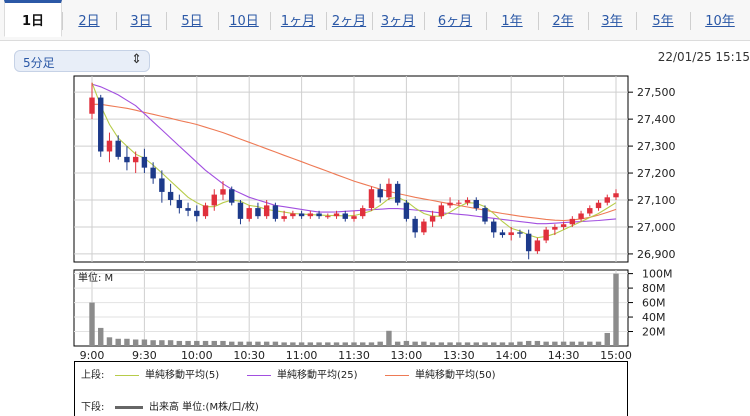 This screenshot has width=750, height=416. I want to click on tab-10: 2年, so click(563, 21).